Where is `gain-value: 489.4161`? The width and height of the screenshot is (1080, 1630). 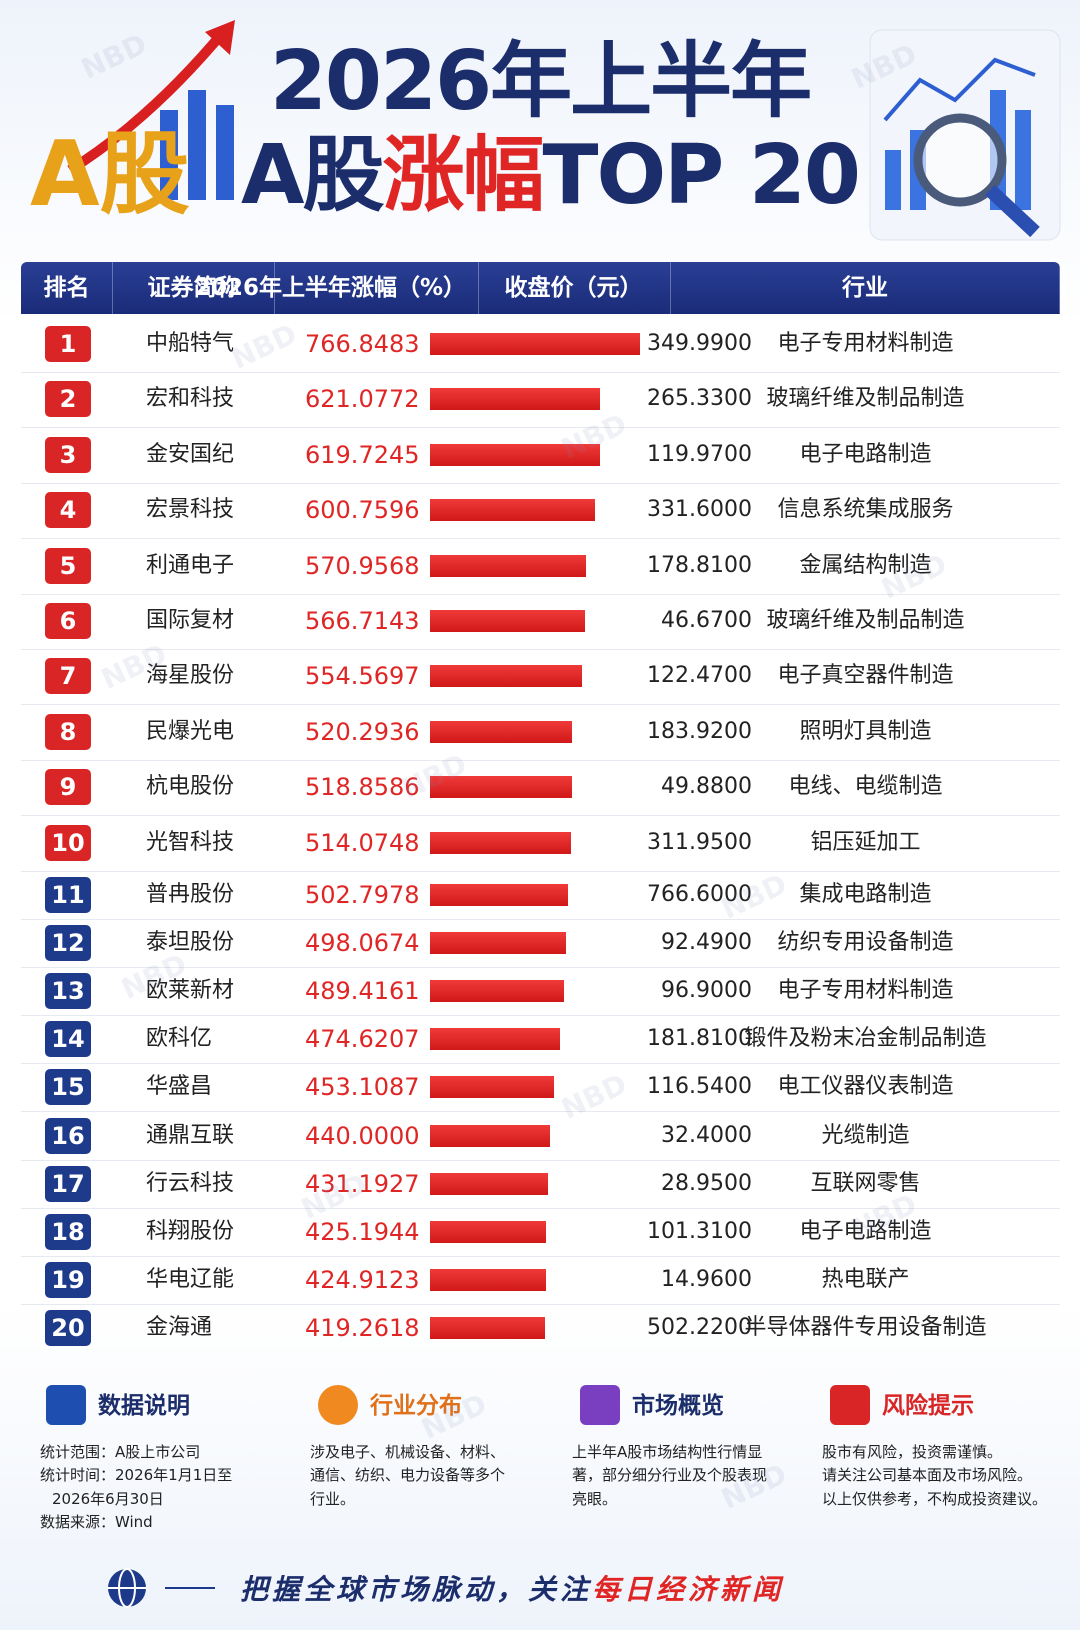
gain-value: 489.4161 is located at coordinates (362, 991).